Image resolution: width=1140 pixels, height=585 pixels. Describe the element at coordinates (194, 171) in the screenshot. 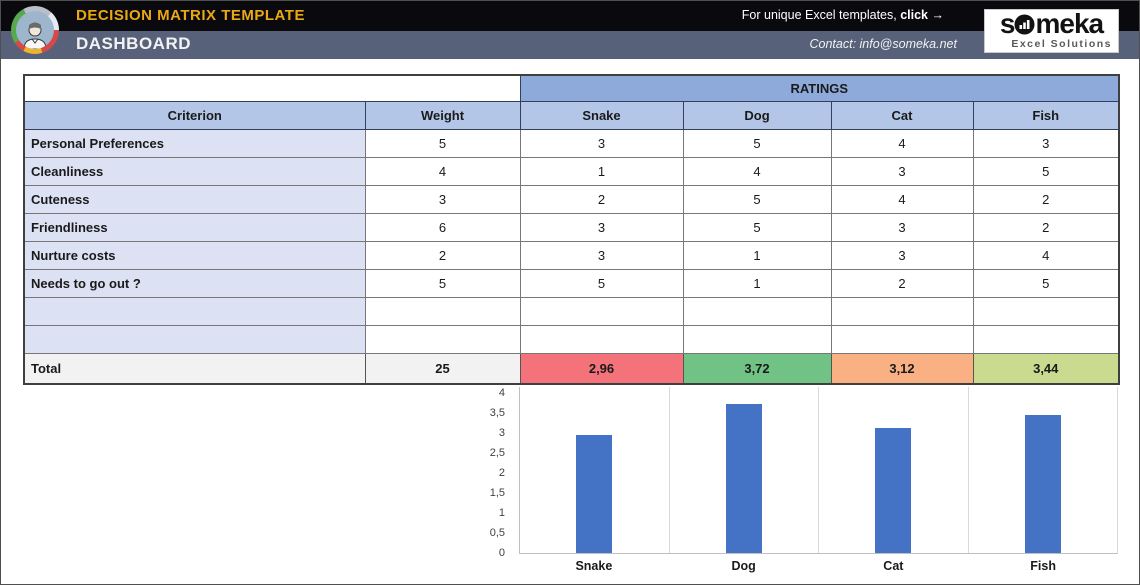

I see `criterion-cell: Cleanliness` at that location.